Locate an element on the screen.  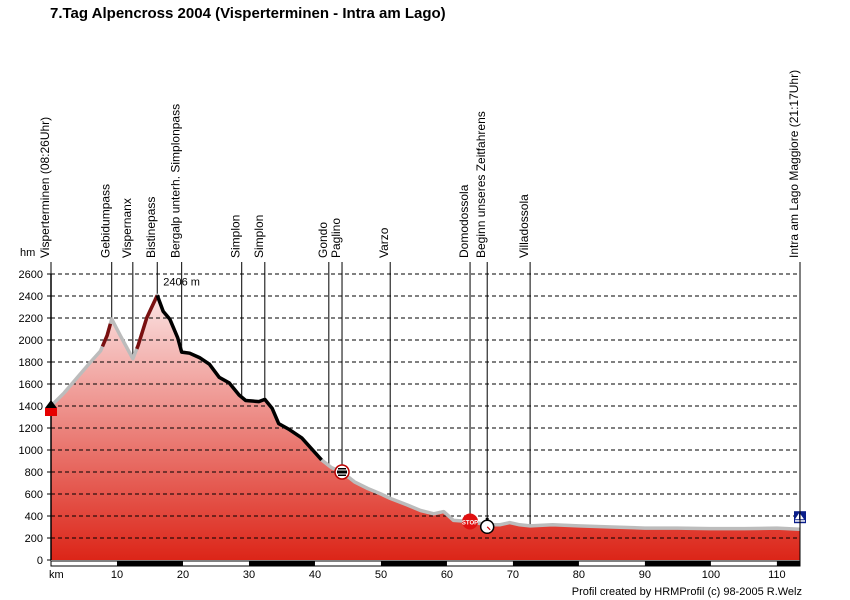
y-axis-label: hm is located at coordinates (27, 253).